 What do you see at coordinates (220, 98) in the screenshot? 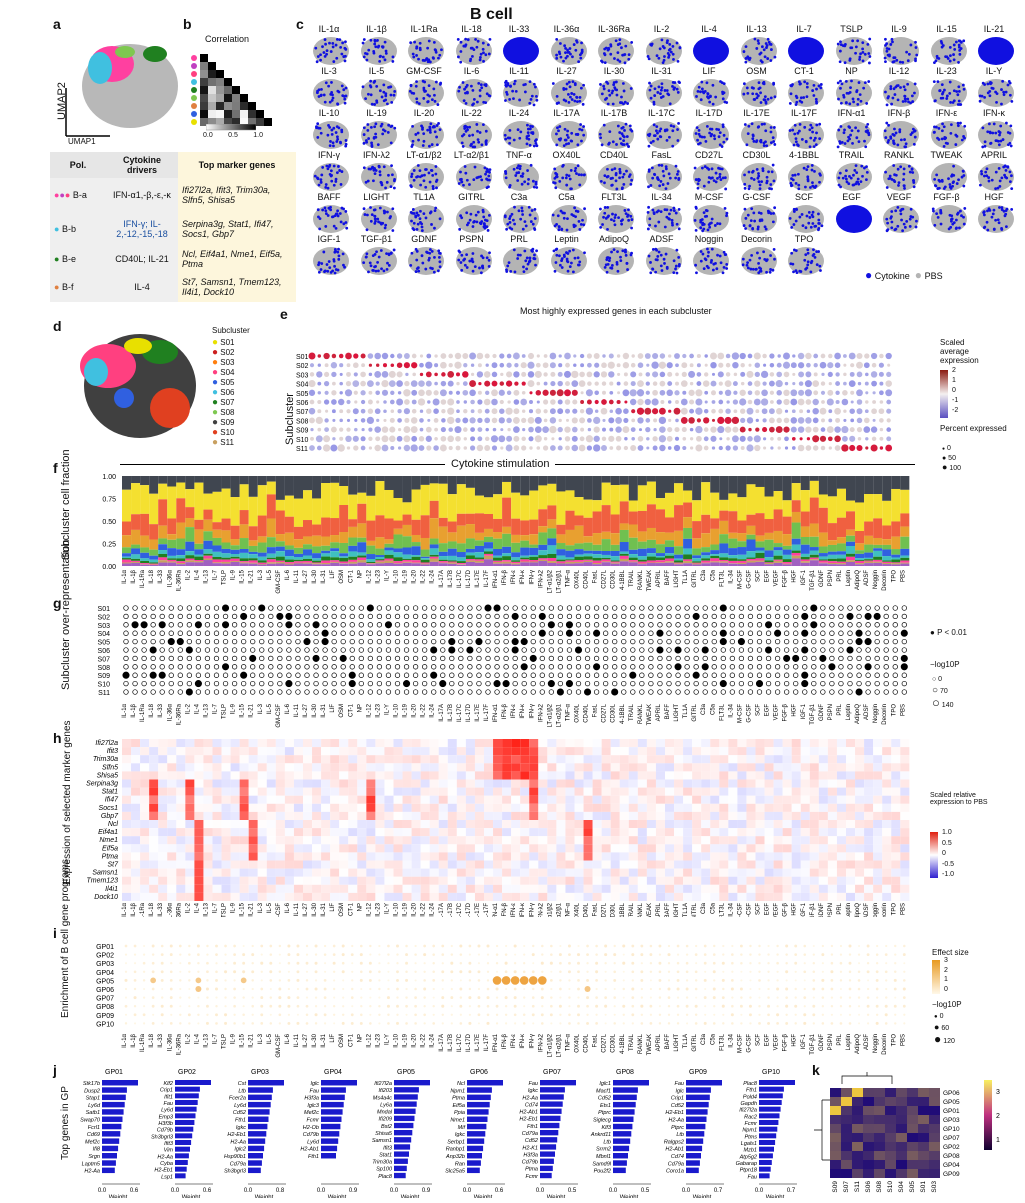
I see `corr-cell` at bounding box center [220, 98].